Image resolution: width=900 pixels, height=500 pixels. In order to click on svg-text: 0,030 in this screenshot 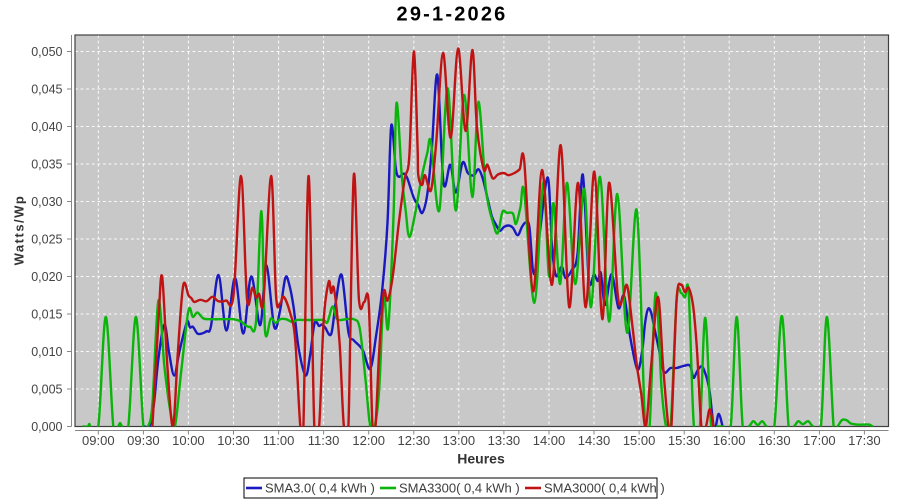, I will do `click(46, 202)`.